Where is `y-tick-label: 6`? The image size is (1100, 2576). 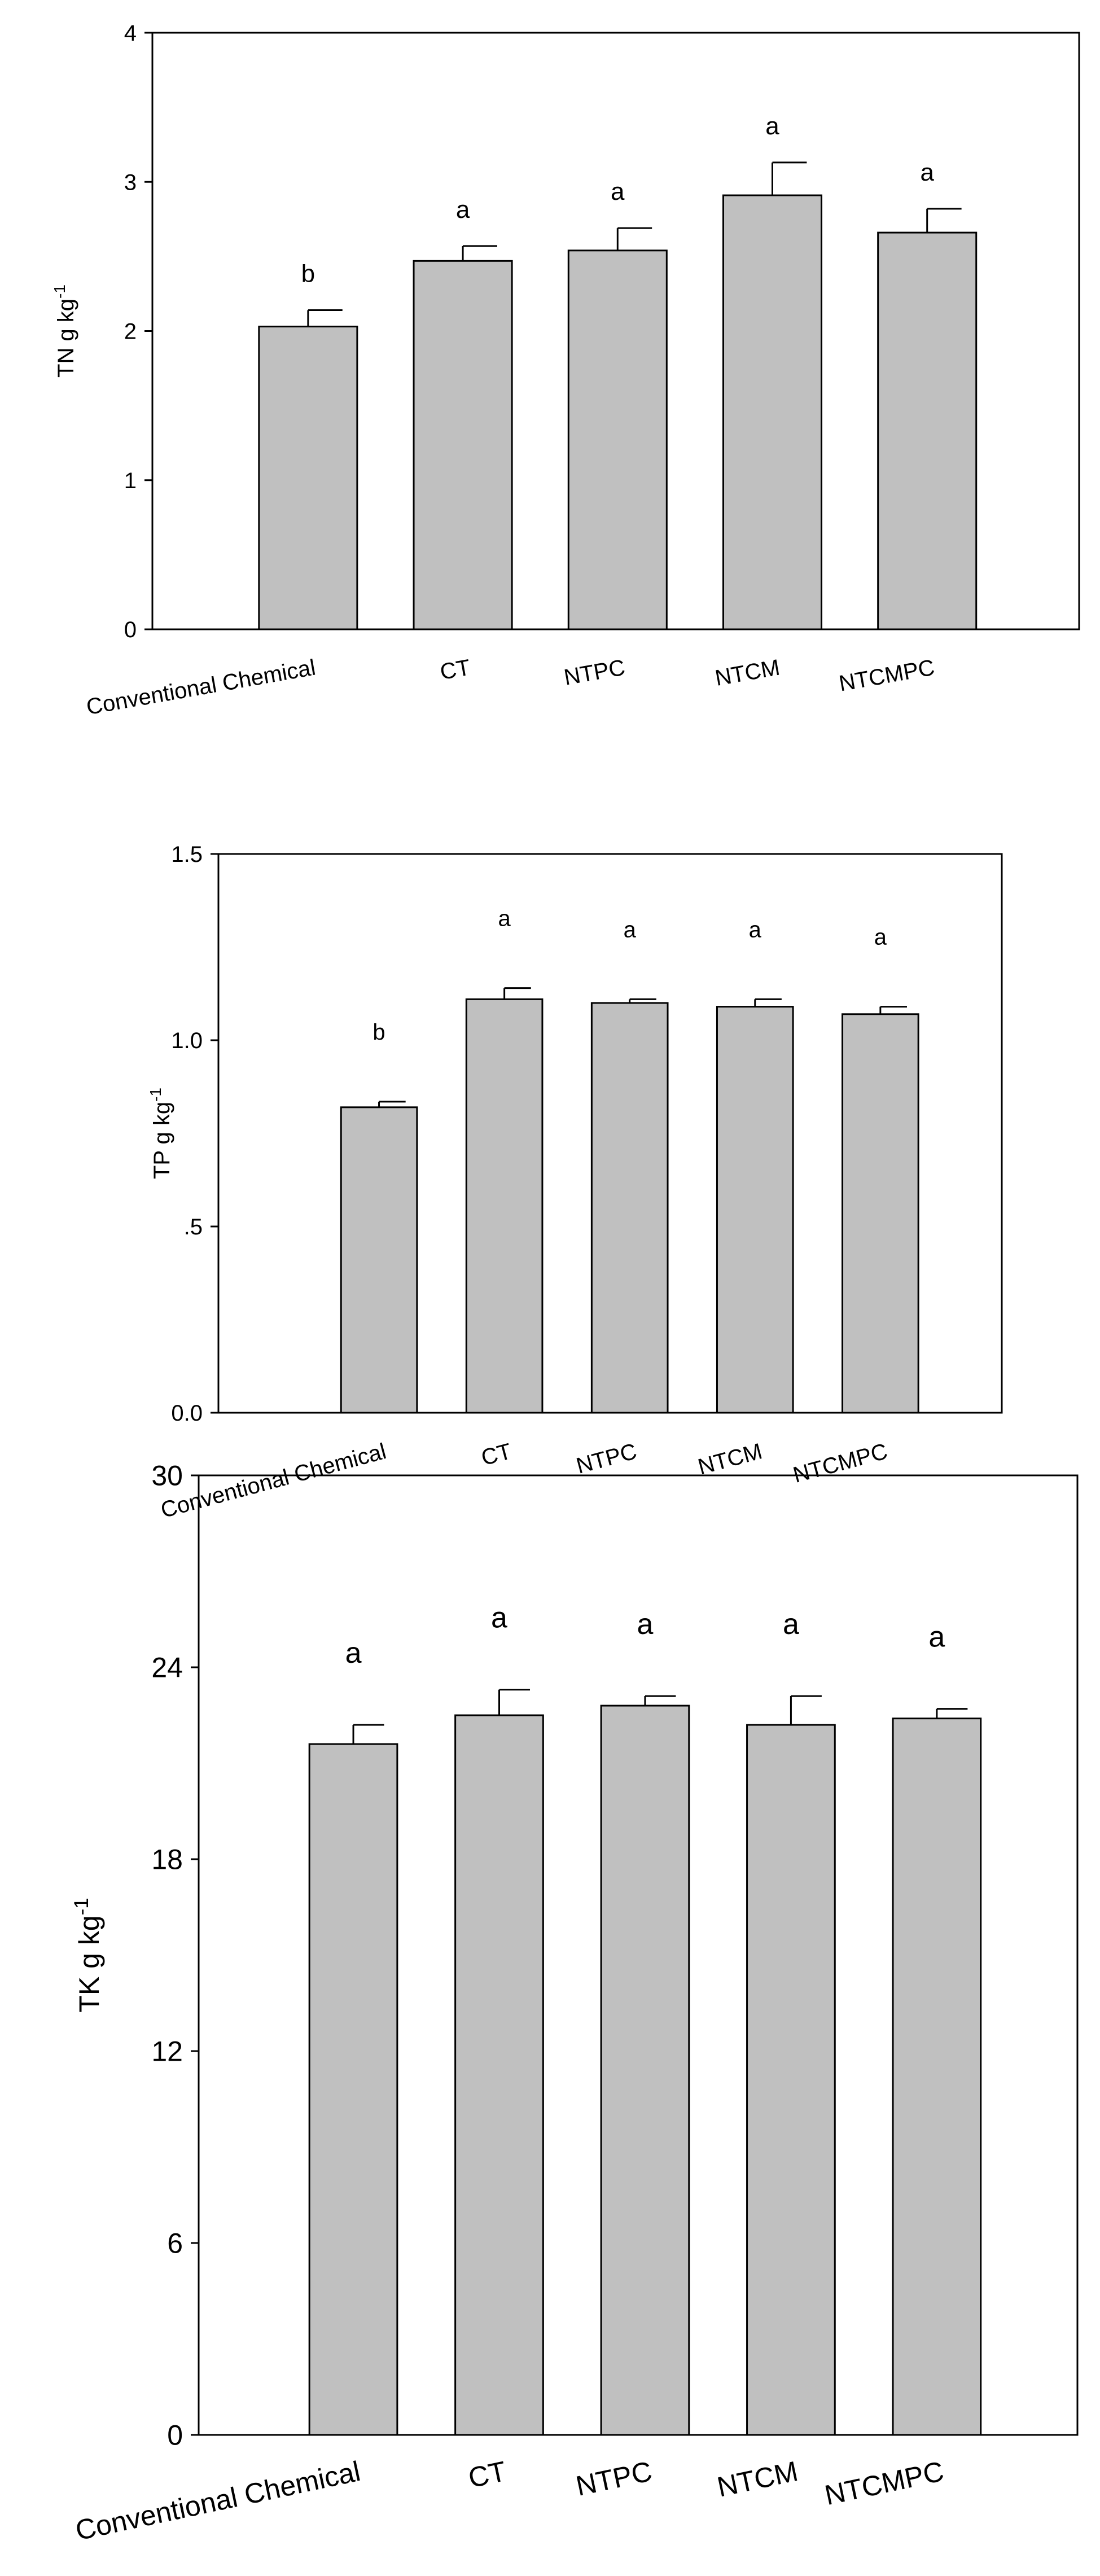 y-tick-label: 6 is located at coordinates (175, 2243).